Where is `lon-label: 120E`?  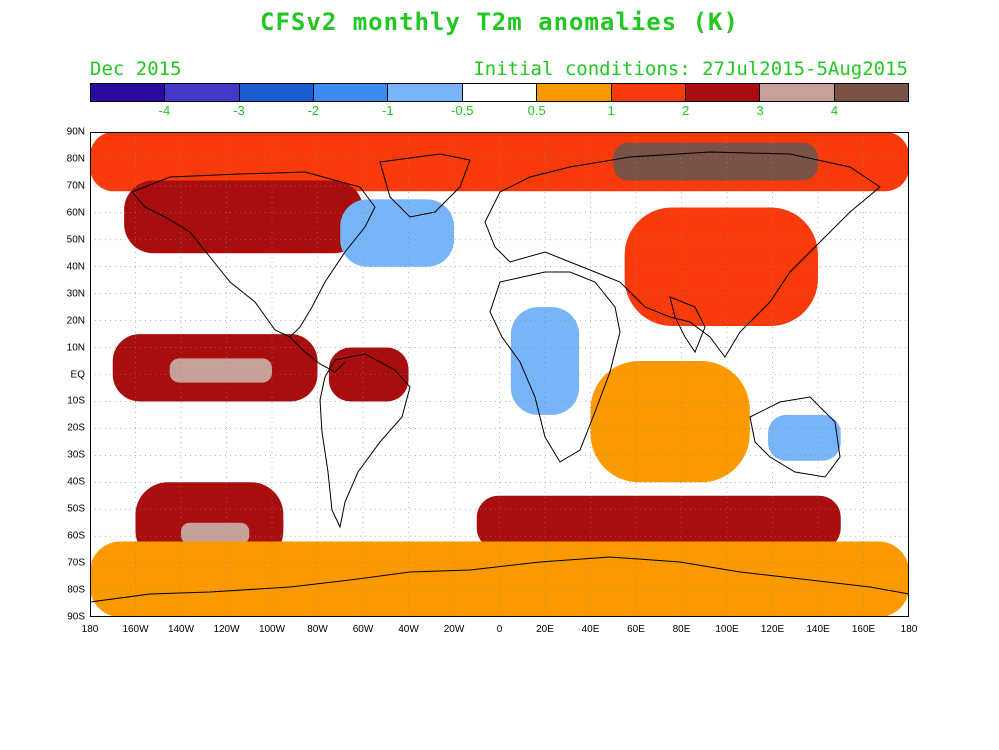
lon-label: 120E is located at coordinates (772, 629).